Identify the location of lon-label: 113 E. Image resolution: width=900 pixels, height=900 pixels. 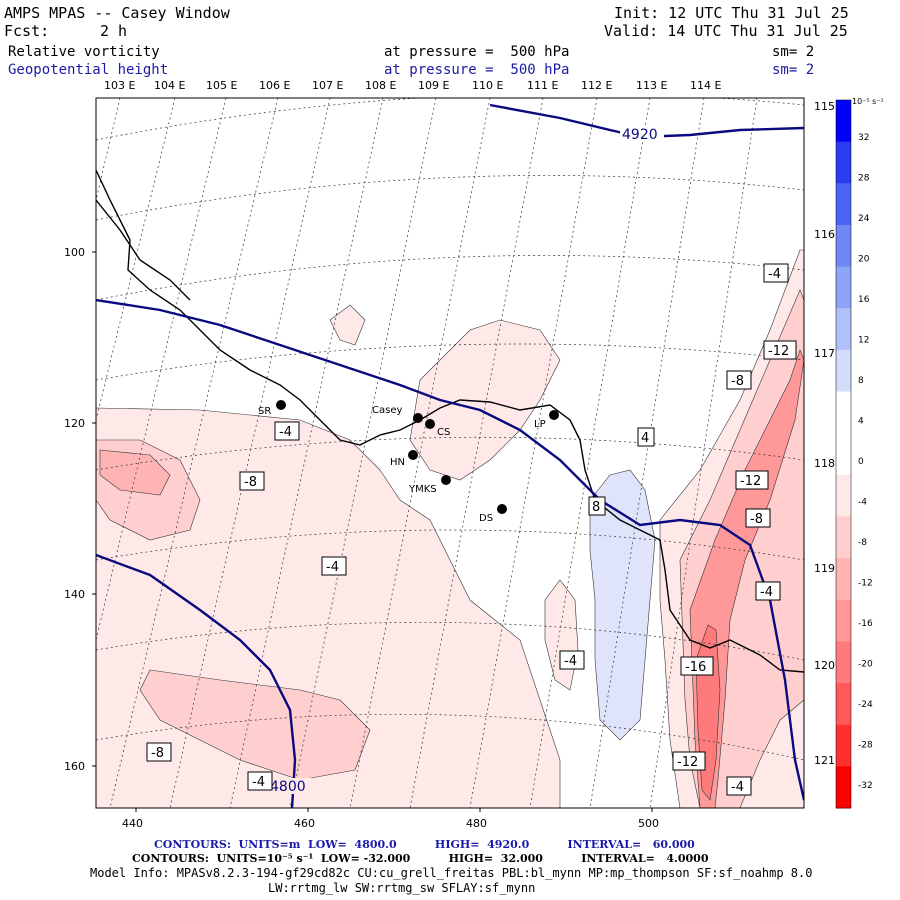
(651, 85).